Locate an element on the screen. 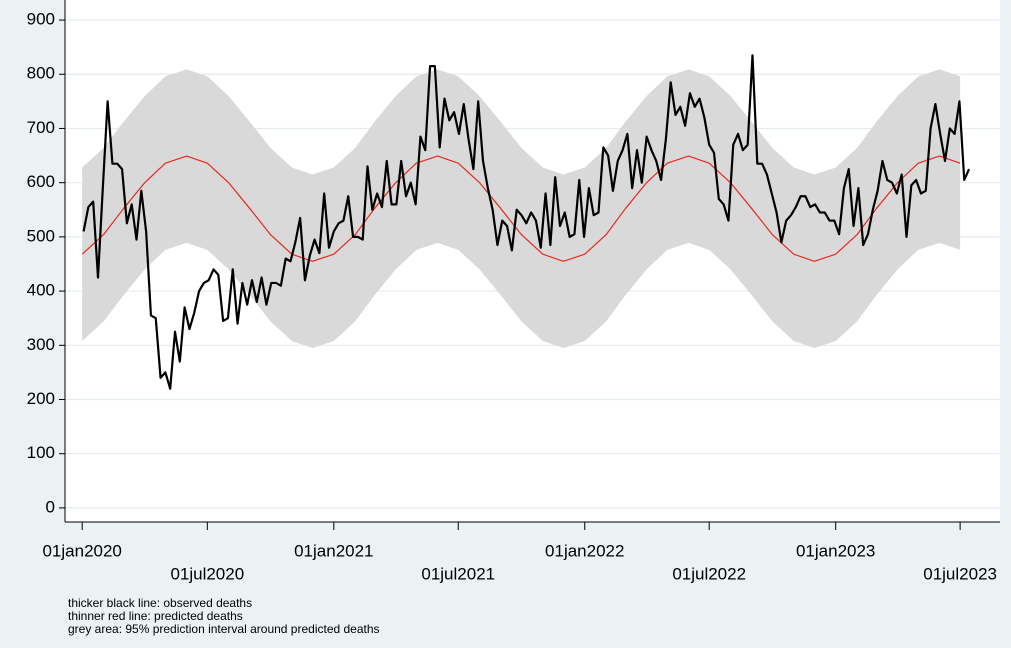  y-tick-label: 0 is located at coordinates (50, 506).